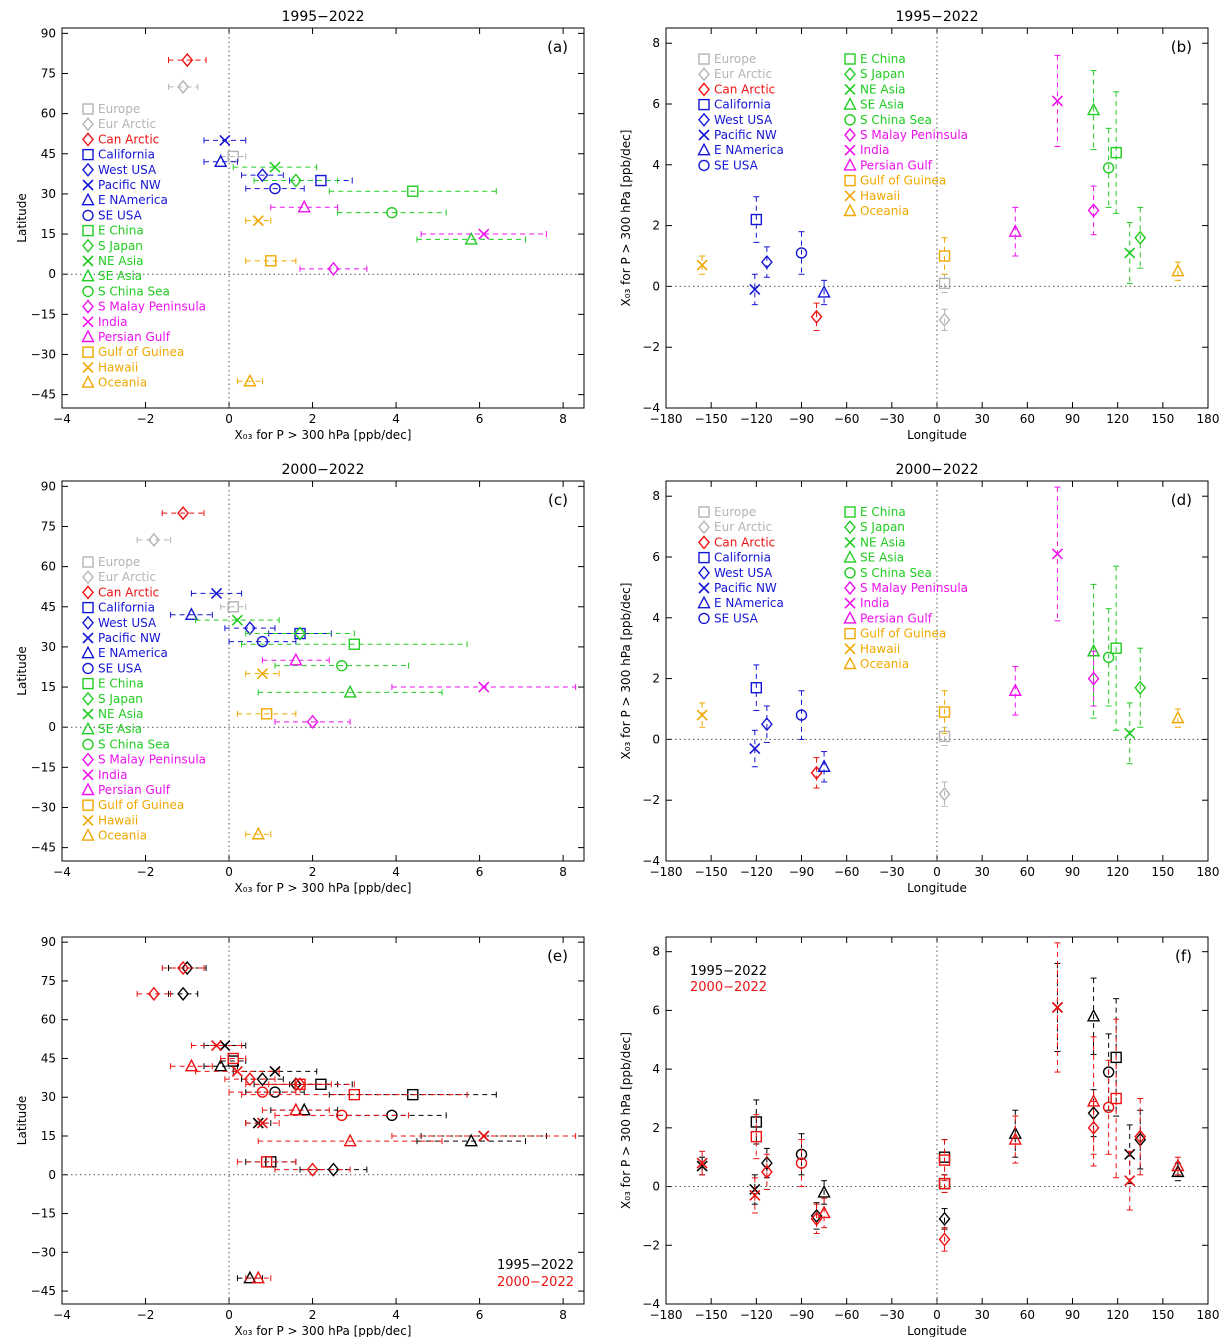 Image resolution: width=1224 pixels, height=1337 pixels. What do you see at coordinates (134, 790) in the screenshot?
I see `legend-persian-gulf-label: Persian Gulf` at bounding box center [134, 790].